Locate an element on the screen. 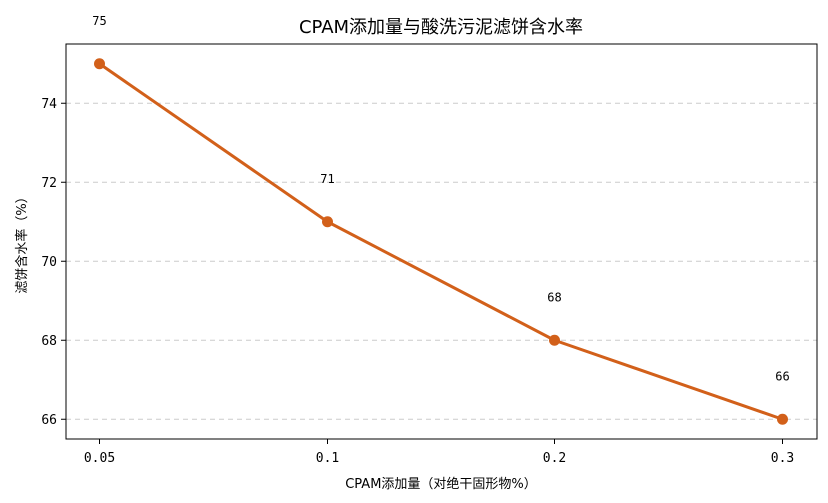  x-axis-label: CPAM添加量（对绝干固形物%） is located at coordinates (441, 484).